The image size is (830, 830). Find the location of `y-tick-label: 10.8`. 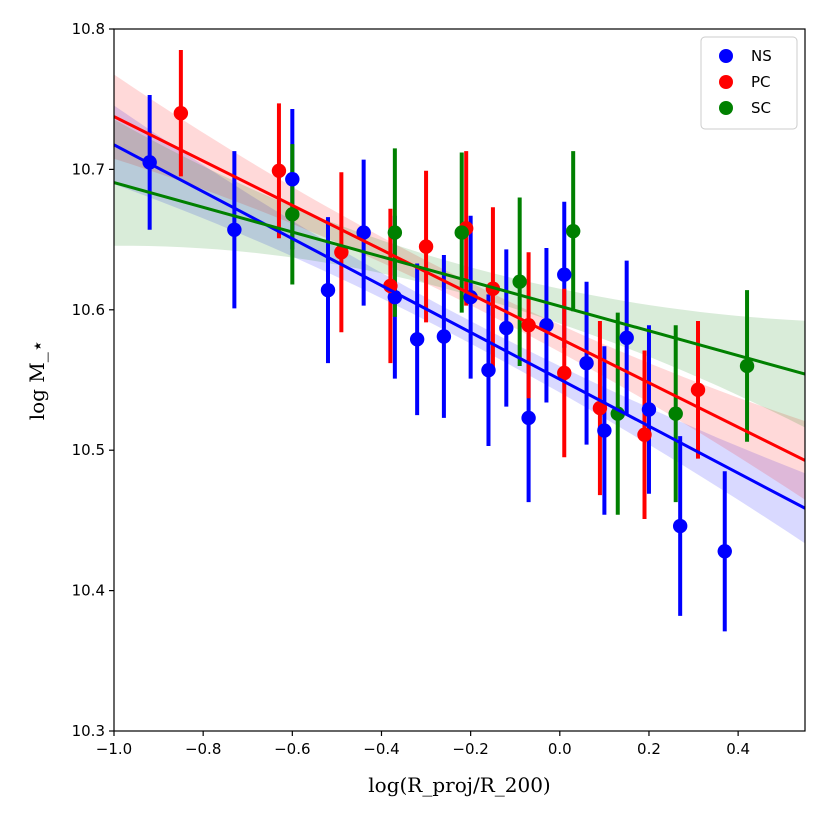

y-tick-label: 10.8 is located at coordinates (88, 29).